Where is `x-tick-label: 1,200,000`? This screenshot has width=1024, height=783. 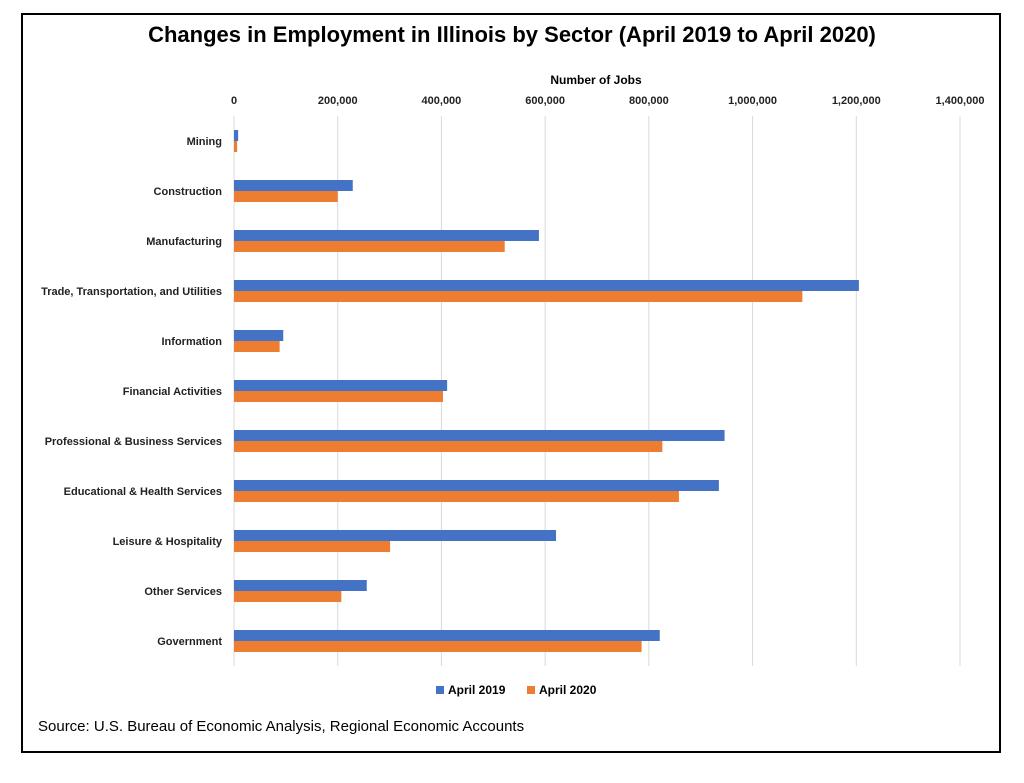
x-tick-label: 1,200,000 is located at coordinates (856, 101).